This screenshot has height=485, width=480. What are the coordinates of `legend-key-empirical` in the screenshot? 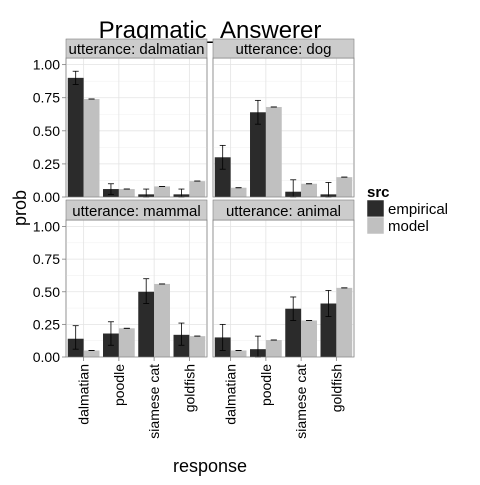 It's located at (375, 208).